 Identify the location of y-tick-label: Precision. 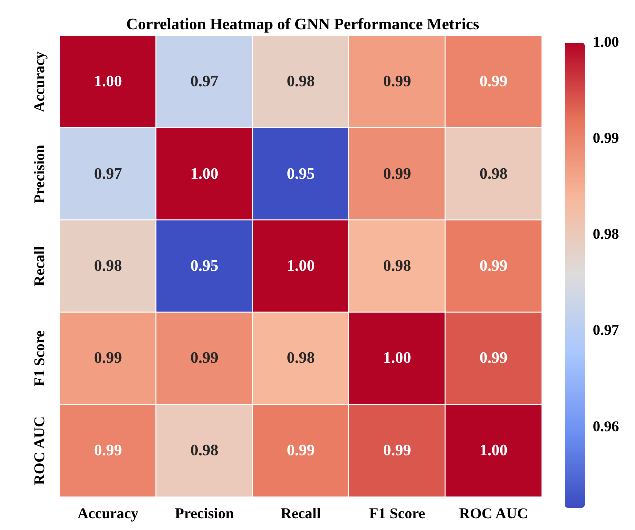
(40, 174).